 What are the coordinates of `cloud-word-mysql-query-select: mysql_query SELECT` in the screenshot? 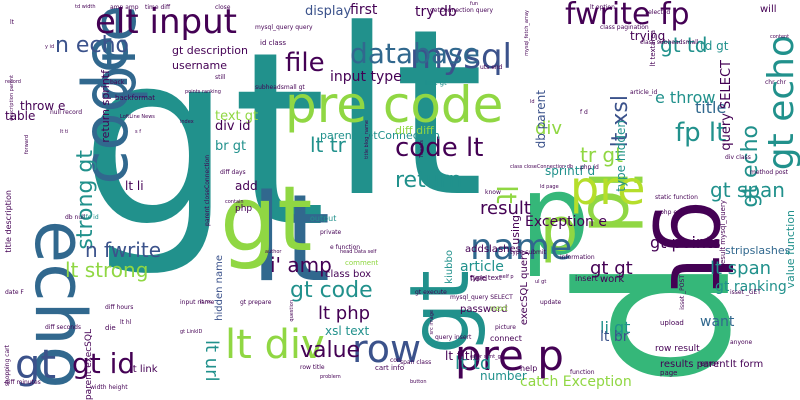 It's located at (481, 297).